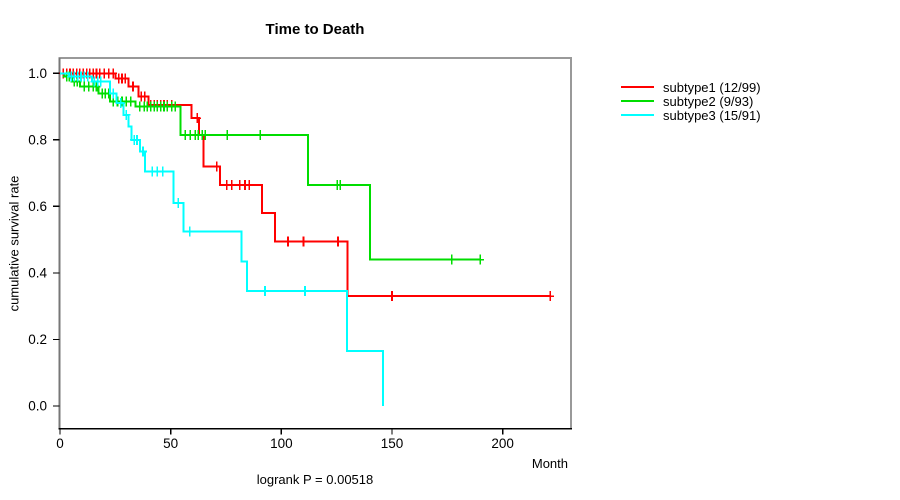  I want to click on legend-entry-3: subtype3 (15/91), so click(691, 115).